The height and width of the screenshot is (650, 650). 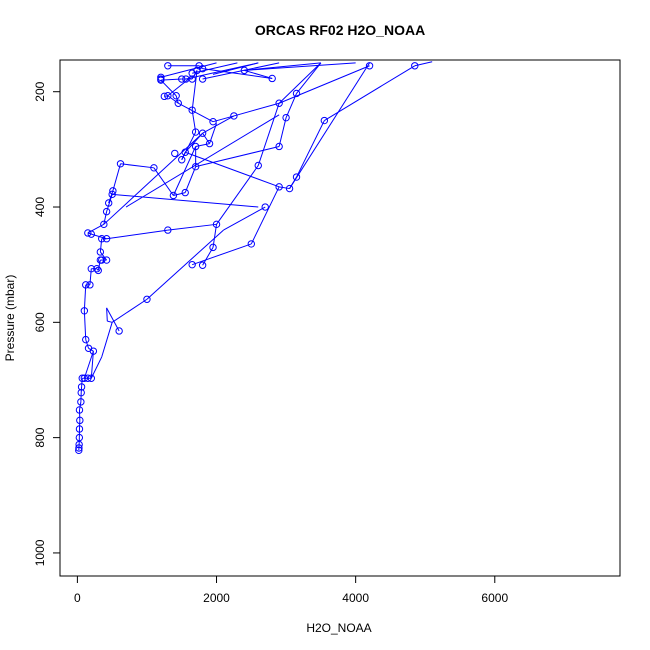 What do you see at coordinates (40, 207) in the screenshot?
I see `y-tick-label: 400` at bounding box center [40, 207].